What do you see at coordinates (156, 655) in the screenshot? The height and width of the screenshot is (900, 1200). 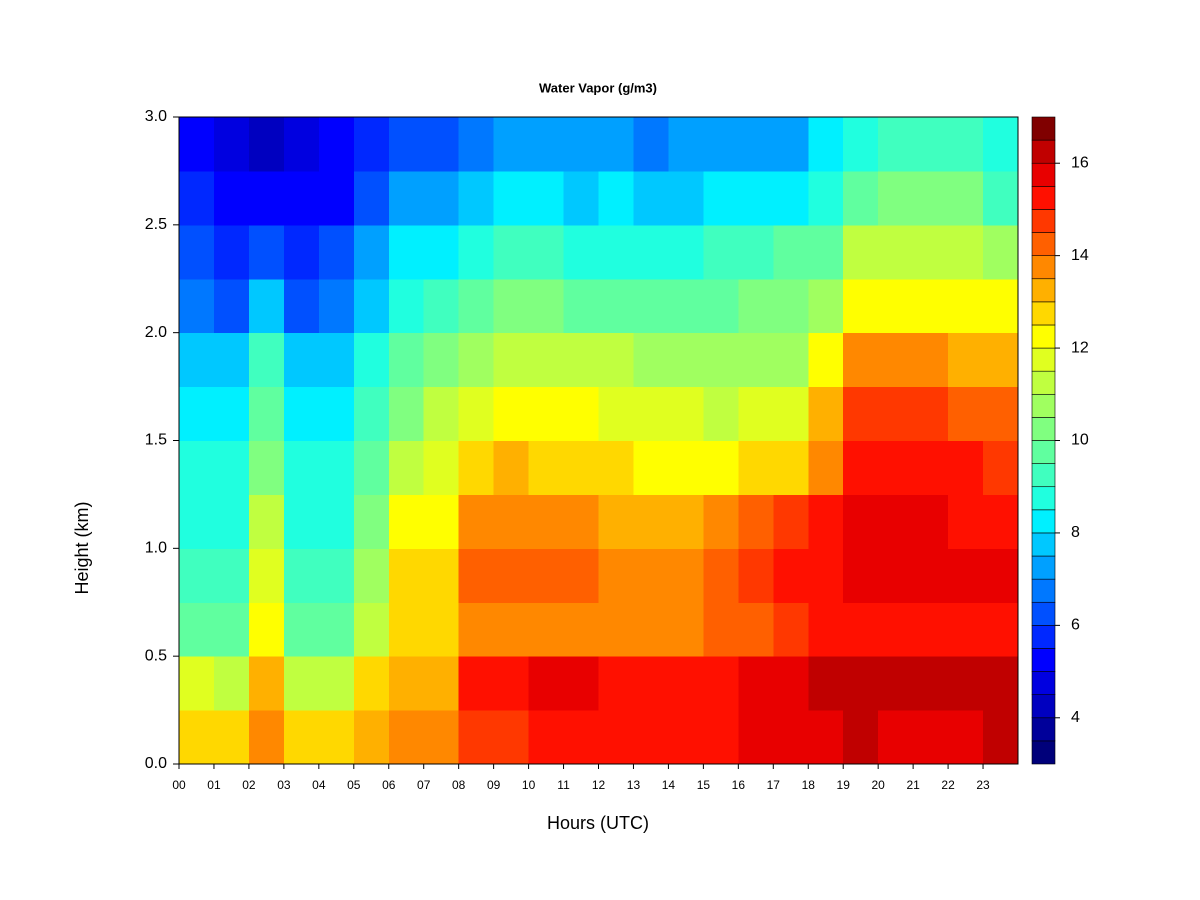 I see `y-tick-label: 0.5` at bounding box center [156, 655].